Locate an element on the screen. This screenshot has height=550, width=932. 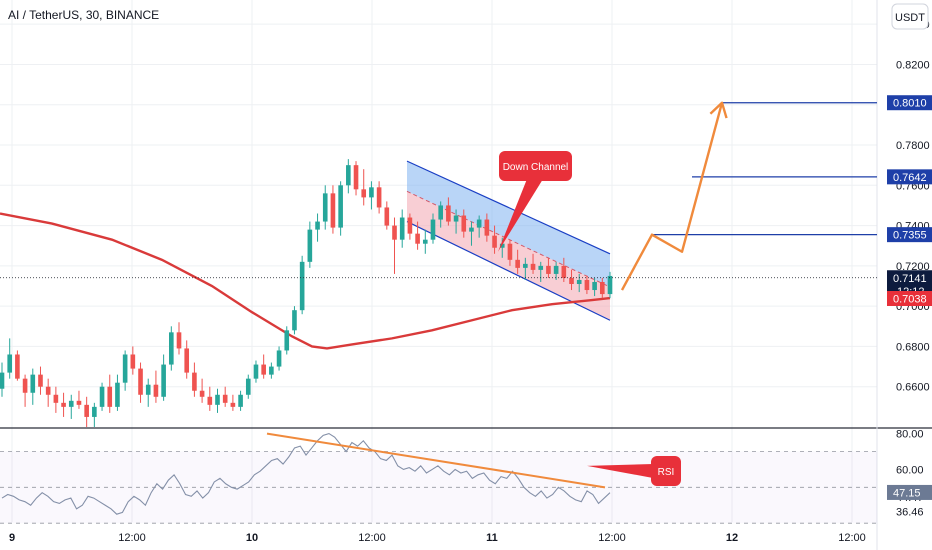
price-tag: 0.7355 is located at coordinates (909, 235).